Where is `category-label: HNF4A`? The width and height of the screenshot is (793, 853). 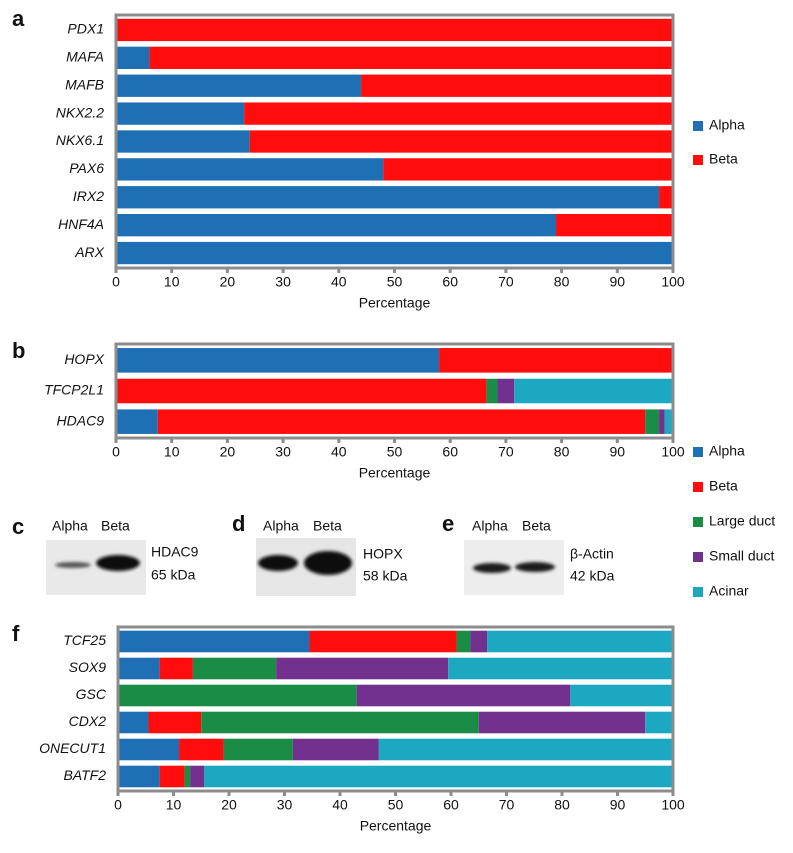 category-label: HNF4A is located at coordinates (81, 224).